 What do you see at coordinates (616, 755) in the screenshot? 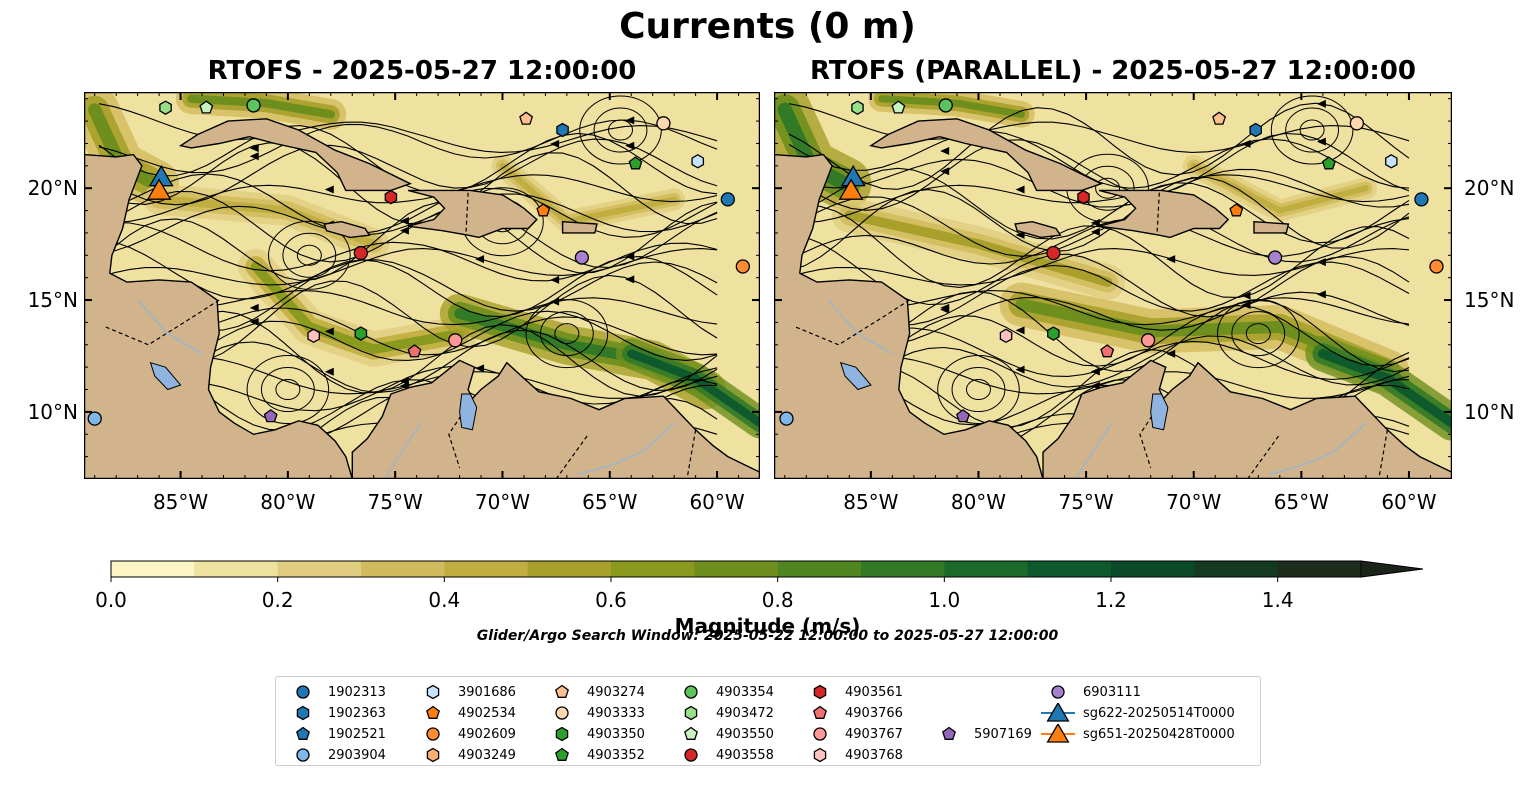
I see `legend-label: 4903352` at bounding box center [616, 755].